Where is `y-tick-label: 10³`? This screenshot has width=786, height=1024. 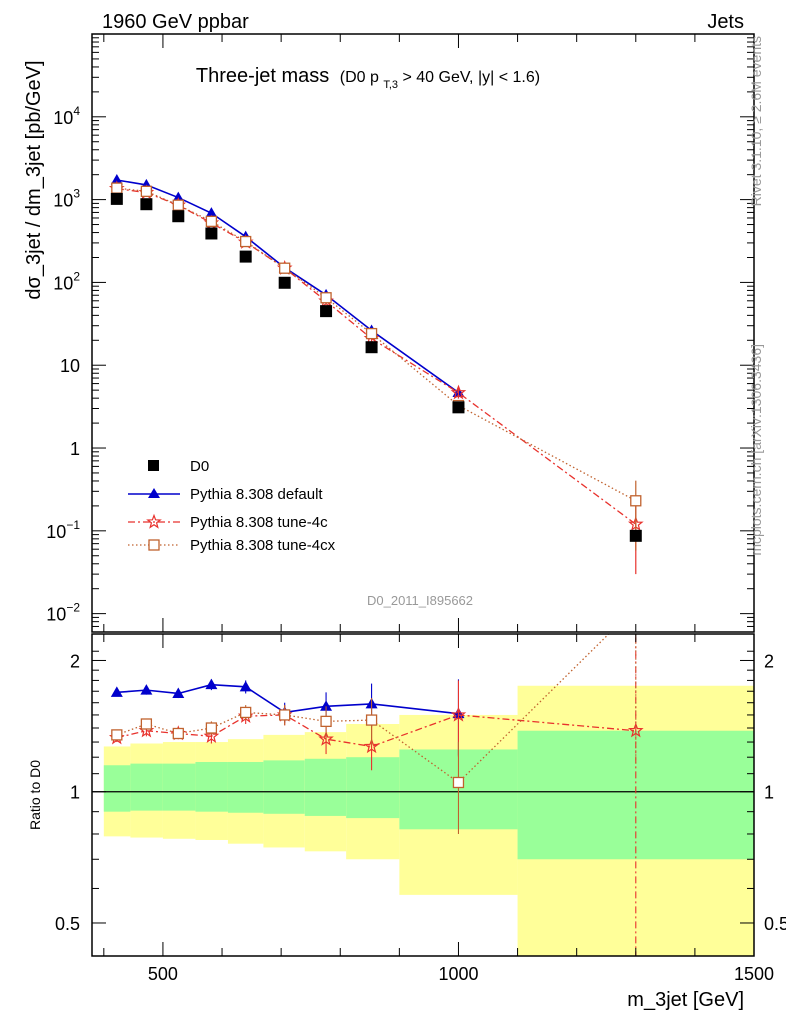 y-tick-label: 10³ is located at coordinates (66, 199).